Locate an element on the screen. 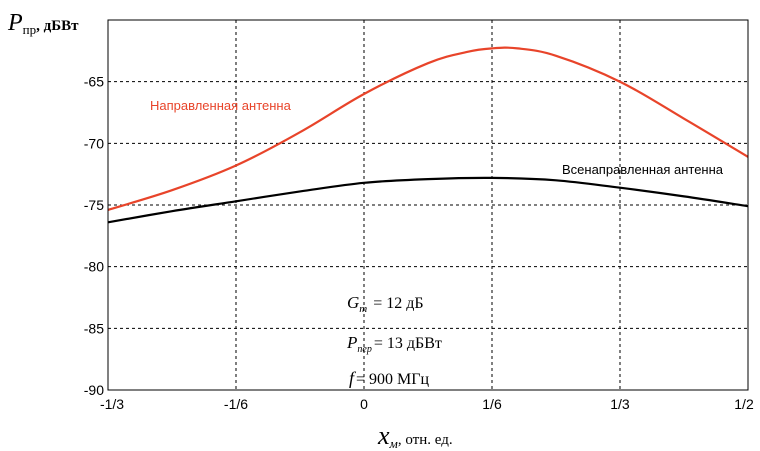 The height and width of the screenshot is (451, 760). annotation-freq: f = 900 МГц is located at coordinates (389, 378).